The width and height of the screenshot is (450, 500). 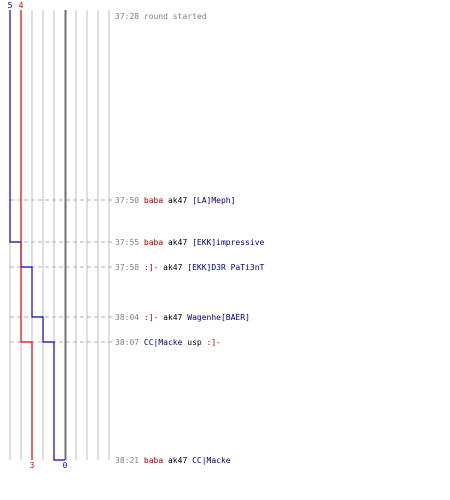 I want to click on event-row: 38:07 CC|Macke usp :]-, so click(x=168, y=342).